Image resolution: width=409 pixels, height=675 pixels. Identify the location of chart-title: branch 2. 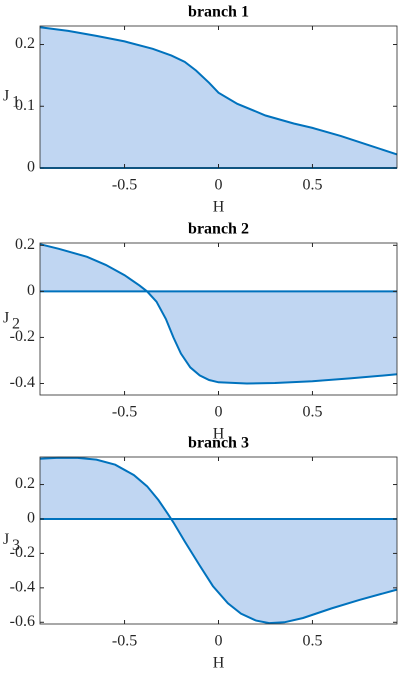
(218, 229).